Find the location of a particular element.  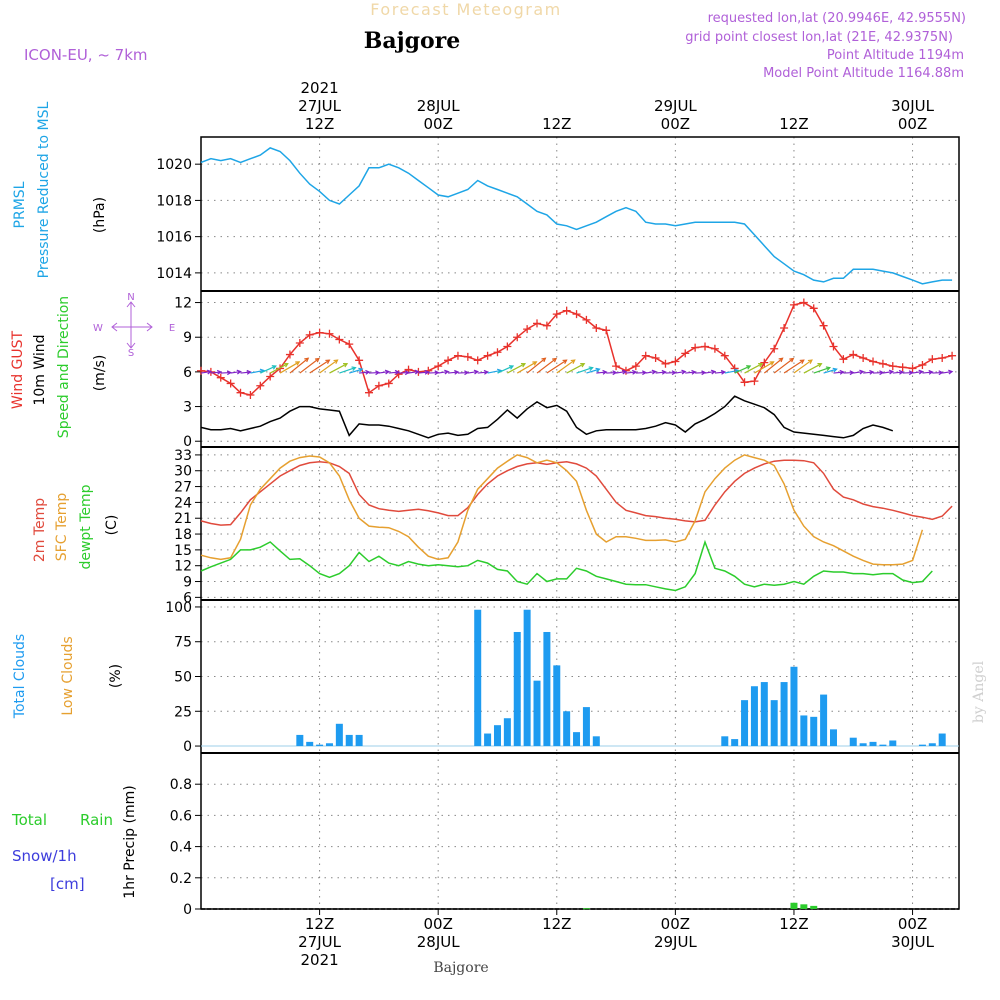

precip-ytick-label: 0 is located at coordinates (187, 910).